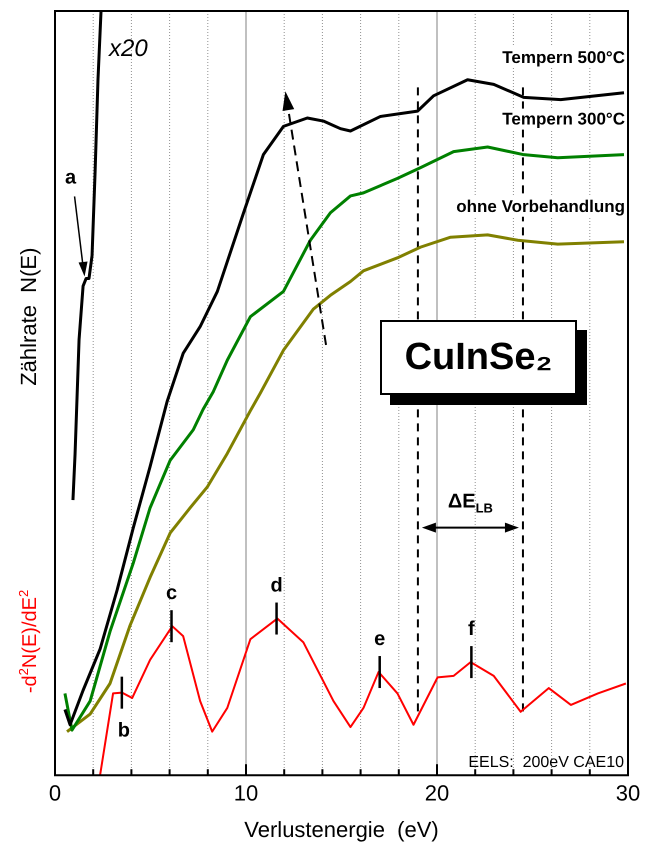 This screenshot has width=656, height=850. What do you see at coordinates (540, 206) in the screenshot?
I see `series-label: ohne Vorbehandlung` at bounding box center [540, 206].